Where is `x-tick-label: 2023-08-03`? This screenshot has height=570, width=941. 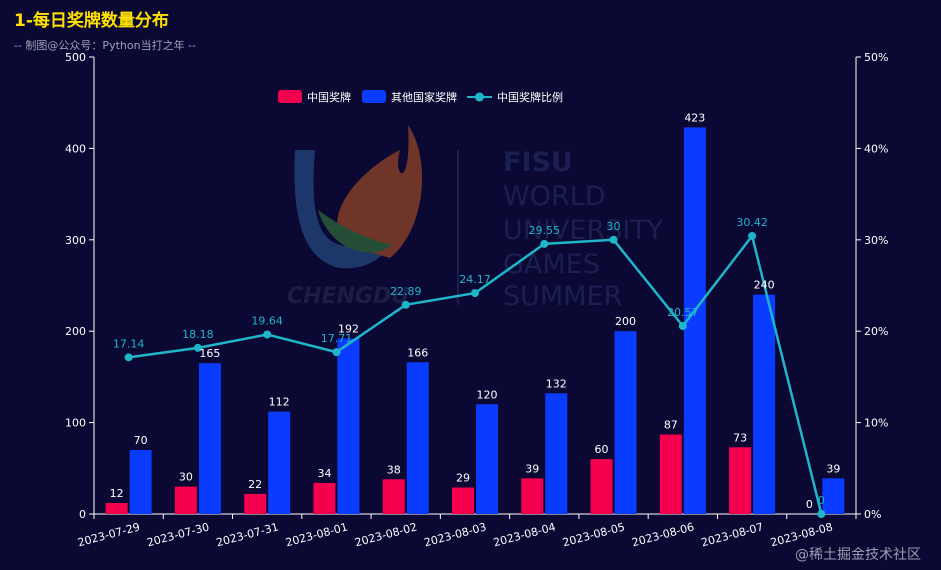
x-tick-label: 2023-08-03 is located at coordinates (455, 534).